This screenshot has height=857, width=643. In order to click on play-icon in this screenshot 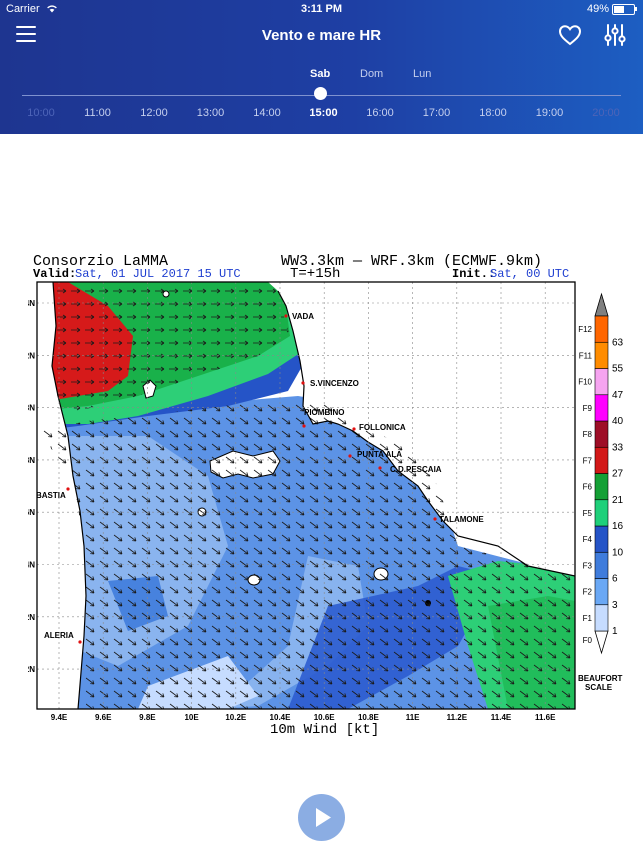, I will do `click(323, 817)`.